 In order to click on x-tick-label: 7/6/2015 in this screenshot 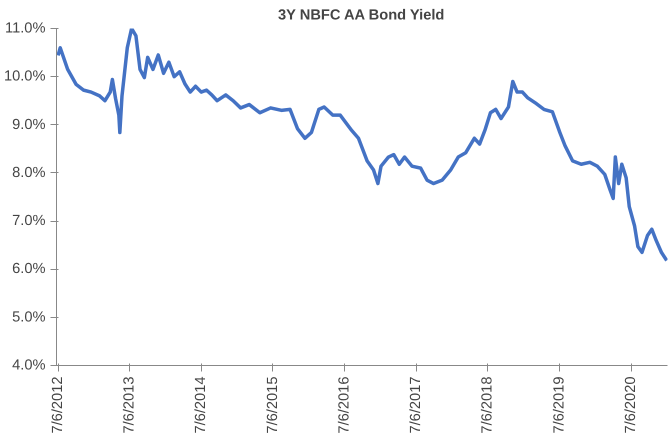, I will do `click(272, 405)`.